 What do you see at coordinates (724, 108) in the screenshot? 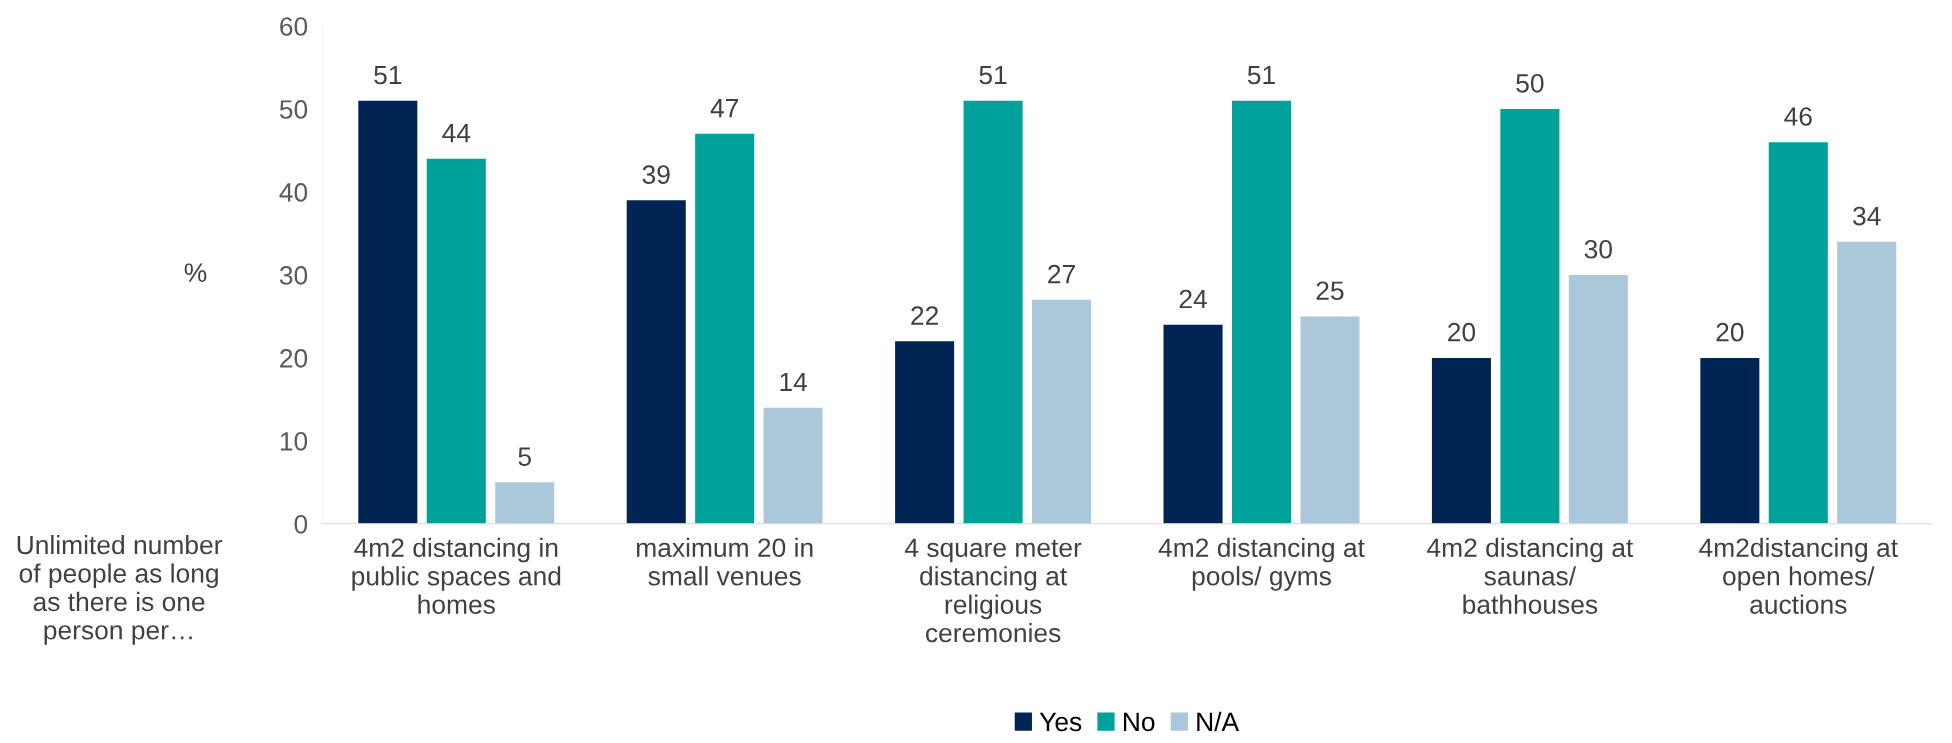
I see `data-label: 47` at bounding box center [724, 108].